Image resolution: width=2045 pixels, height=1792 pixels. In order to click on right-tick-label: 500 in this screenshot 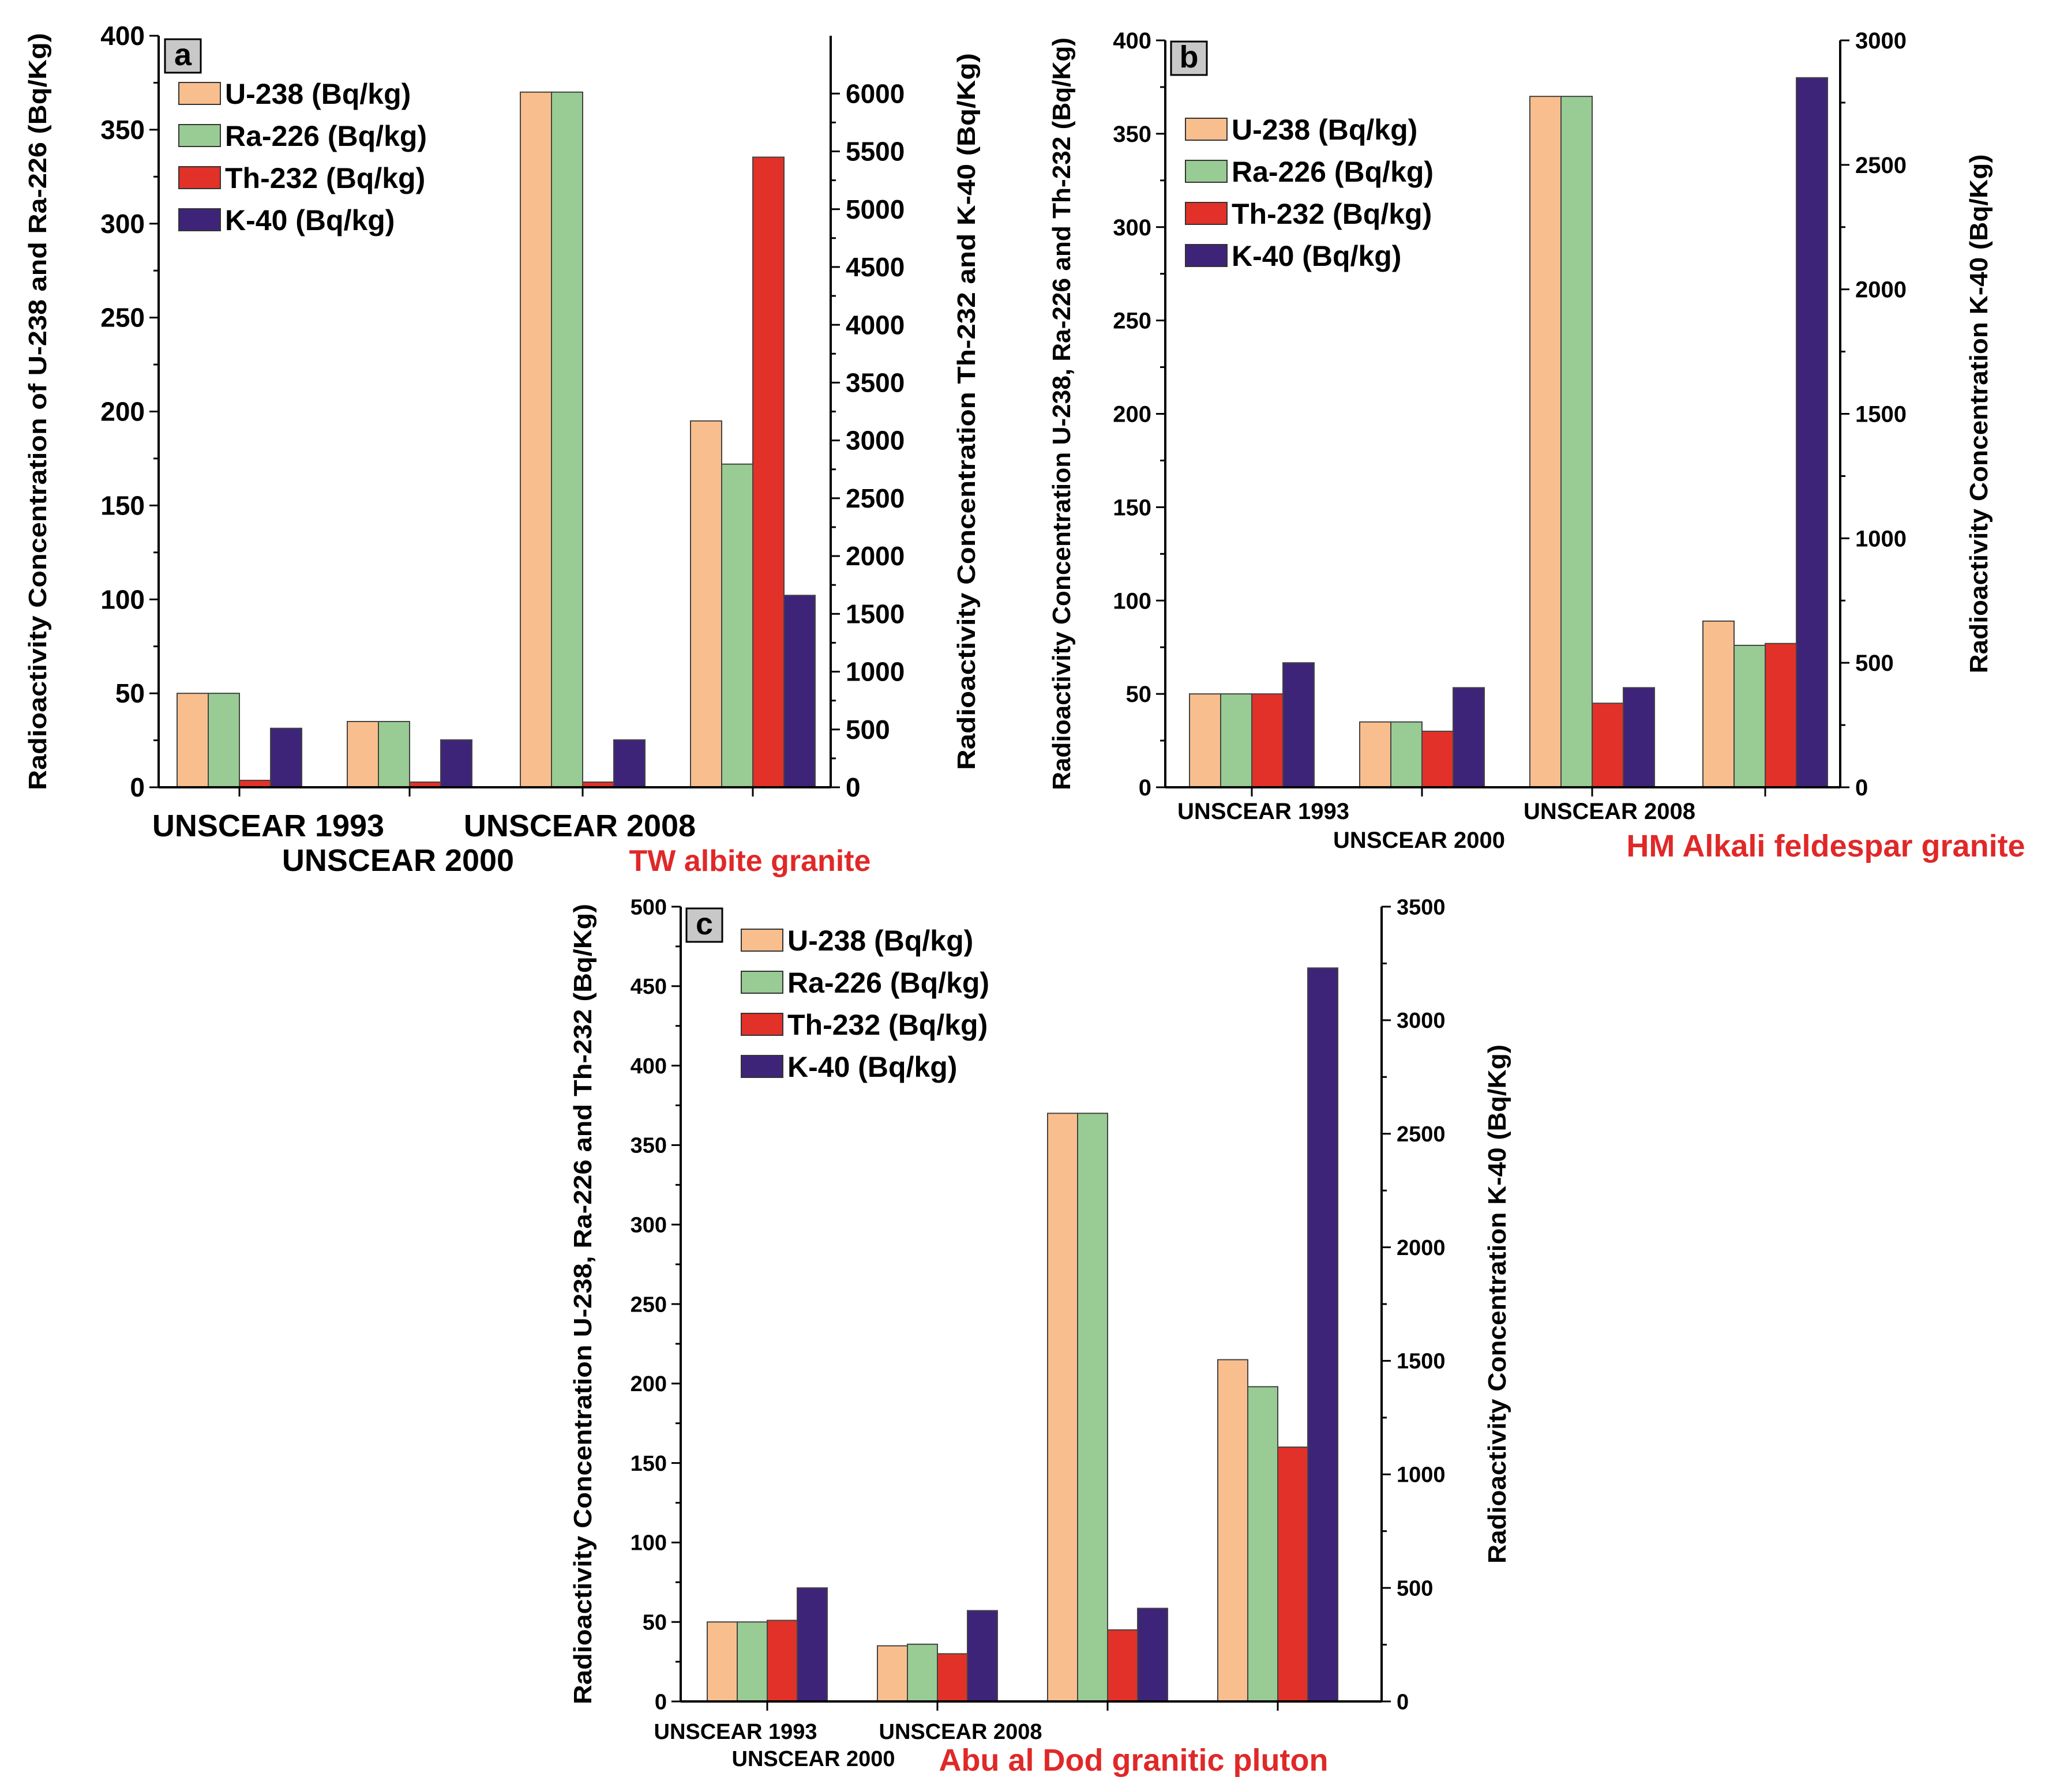, I will do `click(868, 730)`.